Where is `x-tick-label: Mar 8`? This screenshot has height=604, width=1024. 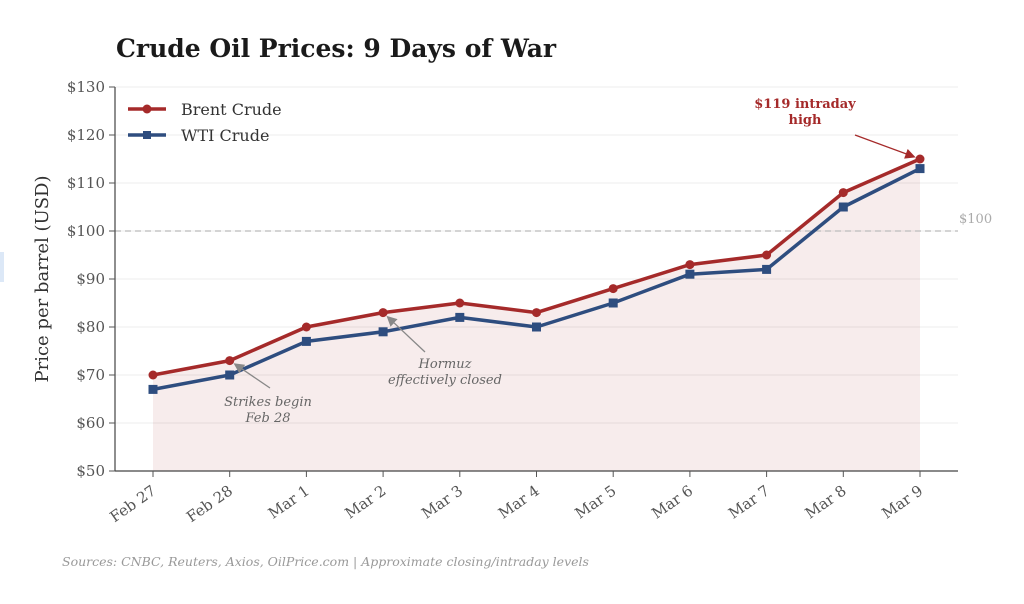 x-tick-label: Mar 8 is located at coordinates (826, 502).